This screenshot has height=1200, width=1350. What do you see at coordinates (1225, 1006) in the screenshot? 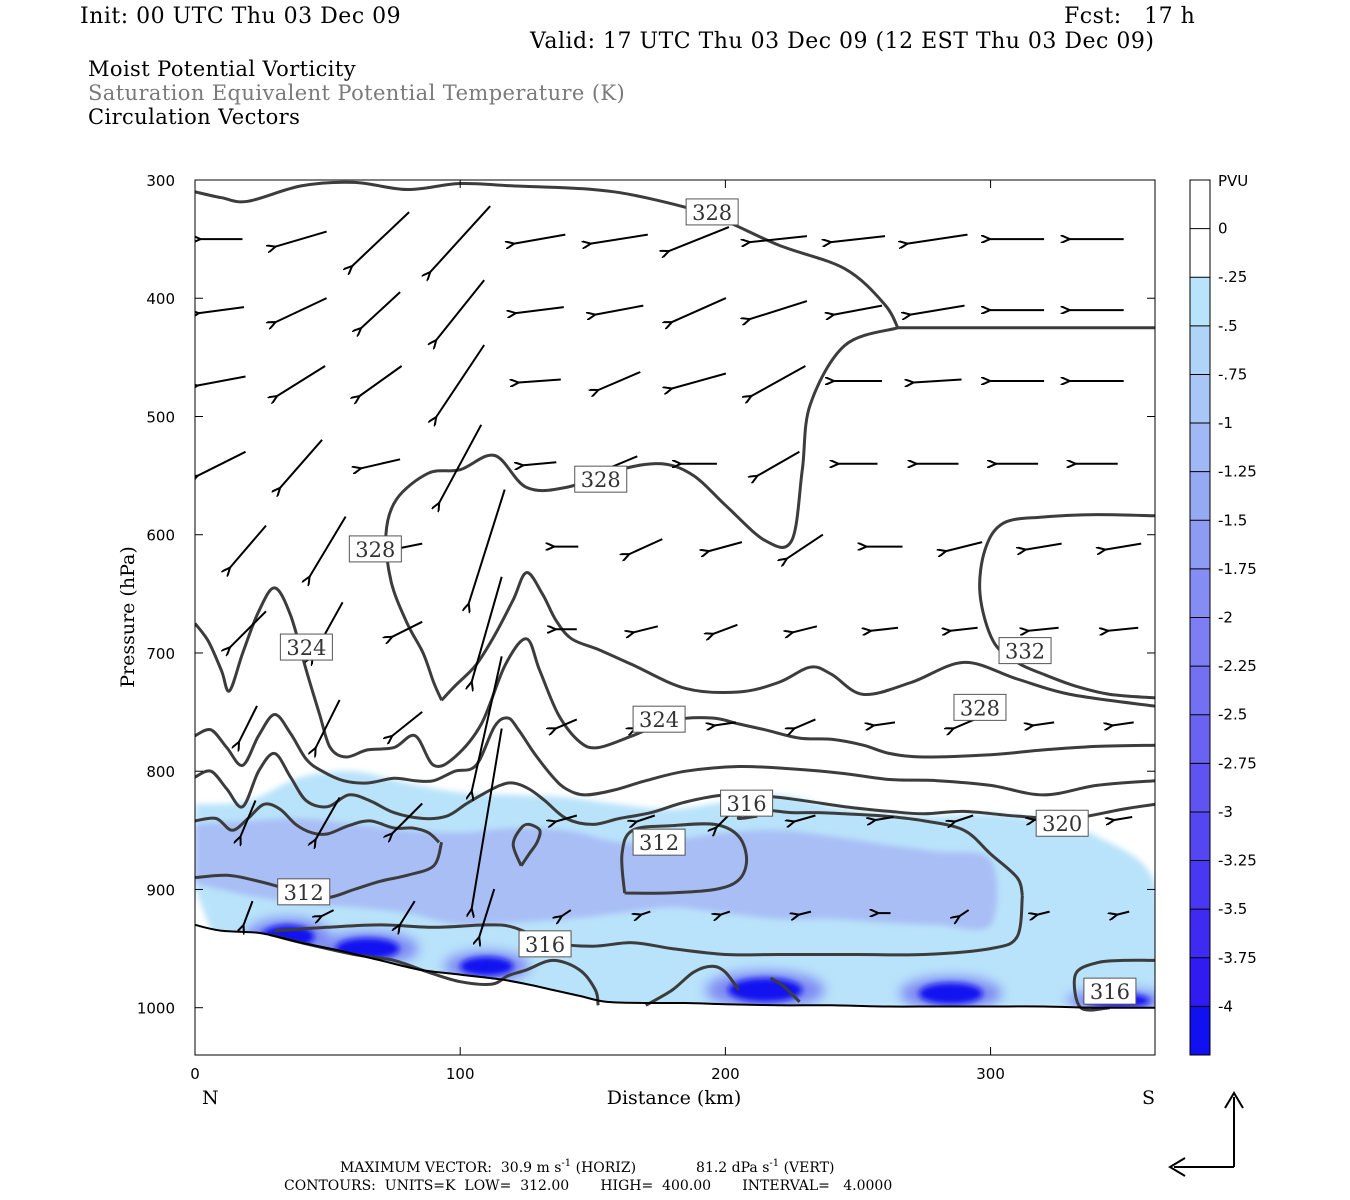
I see `colorbar-level-label: -4` at bounding box center [1225, 1006].